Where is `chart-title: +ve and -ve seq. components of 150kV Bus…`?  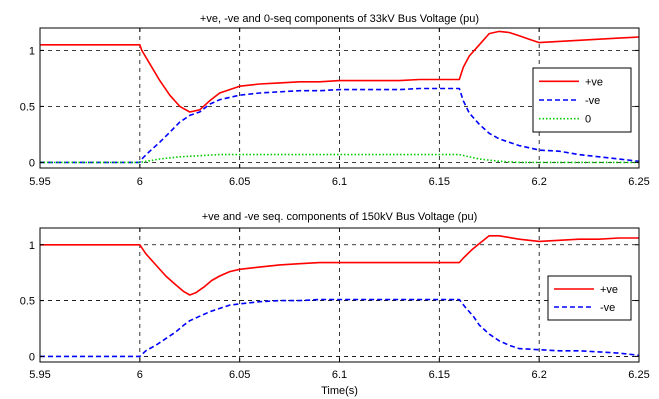 chart-title: +ve and -ve seq. components of 150kV Bus… is located at coordinates (339, 217).